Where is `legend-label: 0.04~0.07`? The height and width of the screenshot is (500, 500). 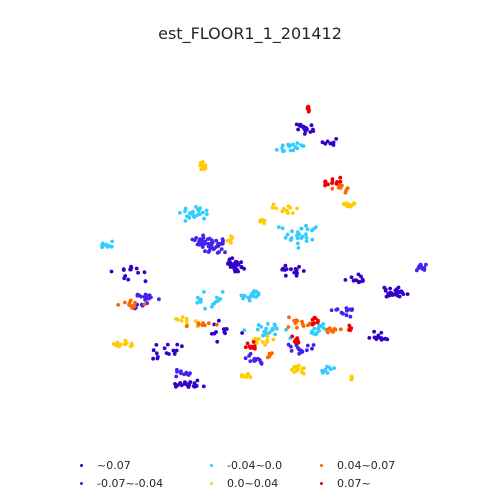
legend-label: 0.04~0.07 is located at coordinates (366, 465).